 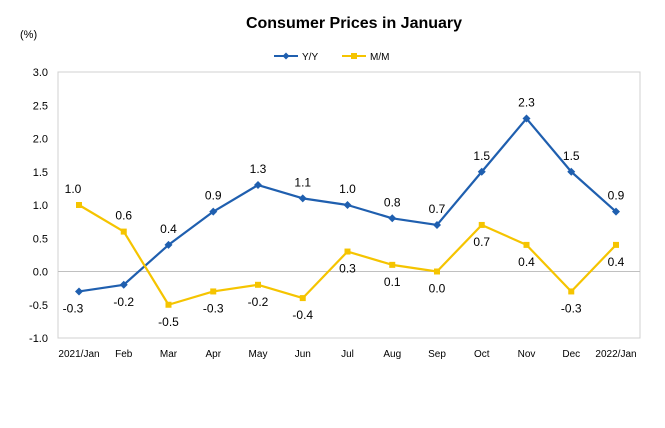 I want to click on x-tick-label: Sep, so click(x=437, y=354).